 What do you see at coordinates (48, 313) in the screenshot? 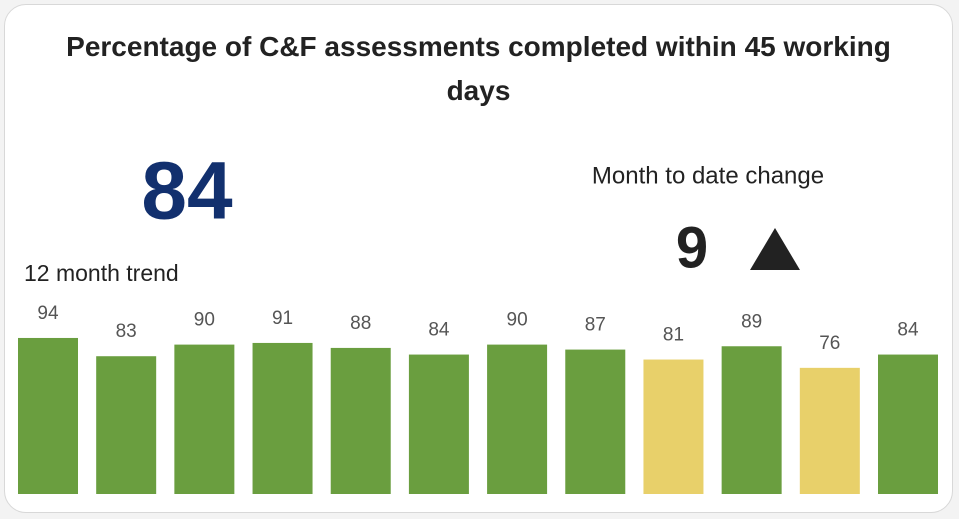
I see `value-label: 94` at bounding box center [48, 313].